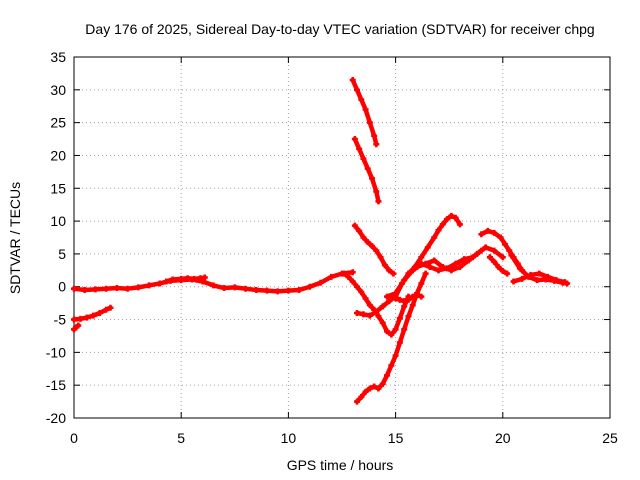 The height and width of the screenshot is (480, 640). Describe the element at coordinates (289, 438) in the screenshot. I see `x-tick-label: 10` at that location.